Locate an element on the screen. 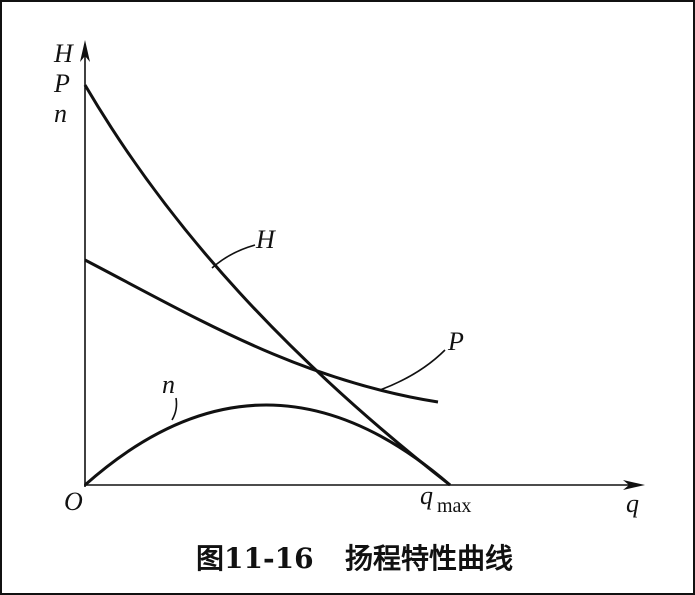  x-arrow is located at coordinates (634, 485).